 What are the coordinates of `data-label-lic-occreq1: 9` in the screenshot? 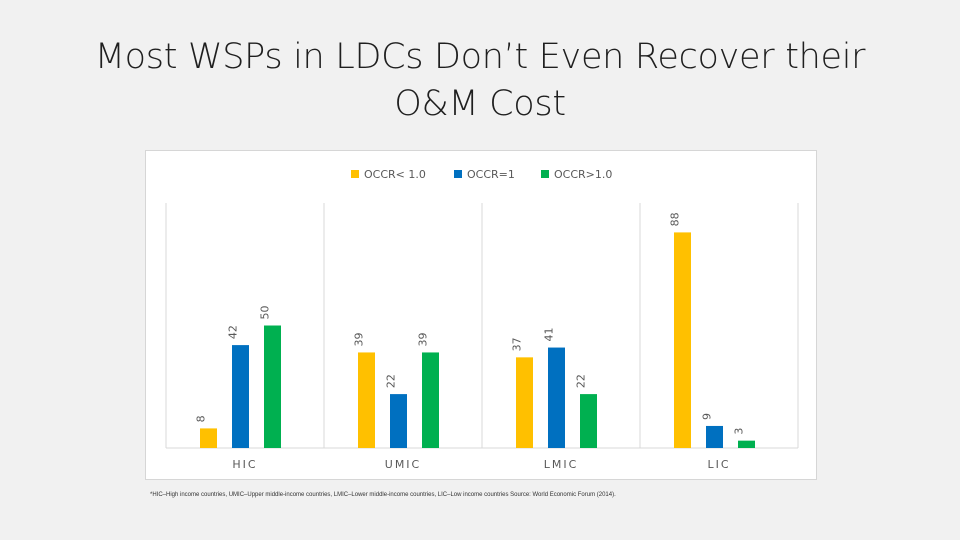 It's located at (707, 416).